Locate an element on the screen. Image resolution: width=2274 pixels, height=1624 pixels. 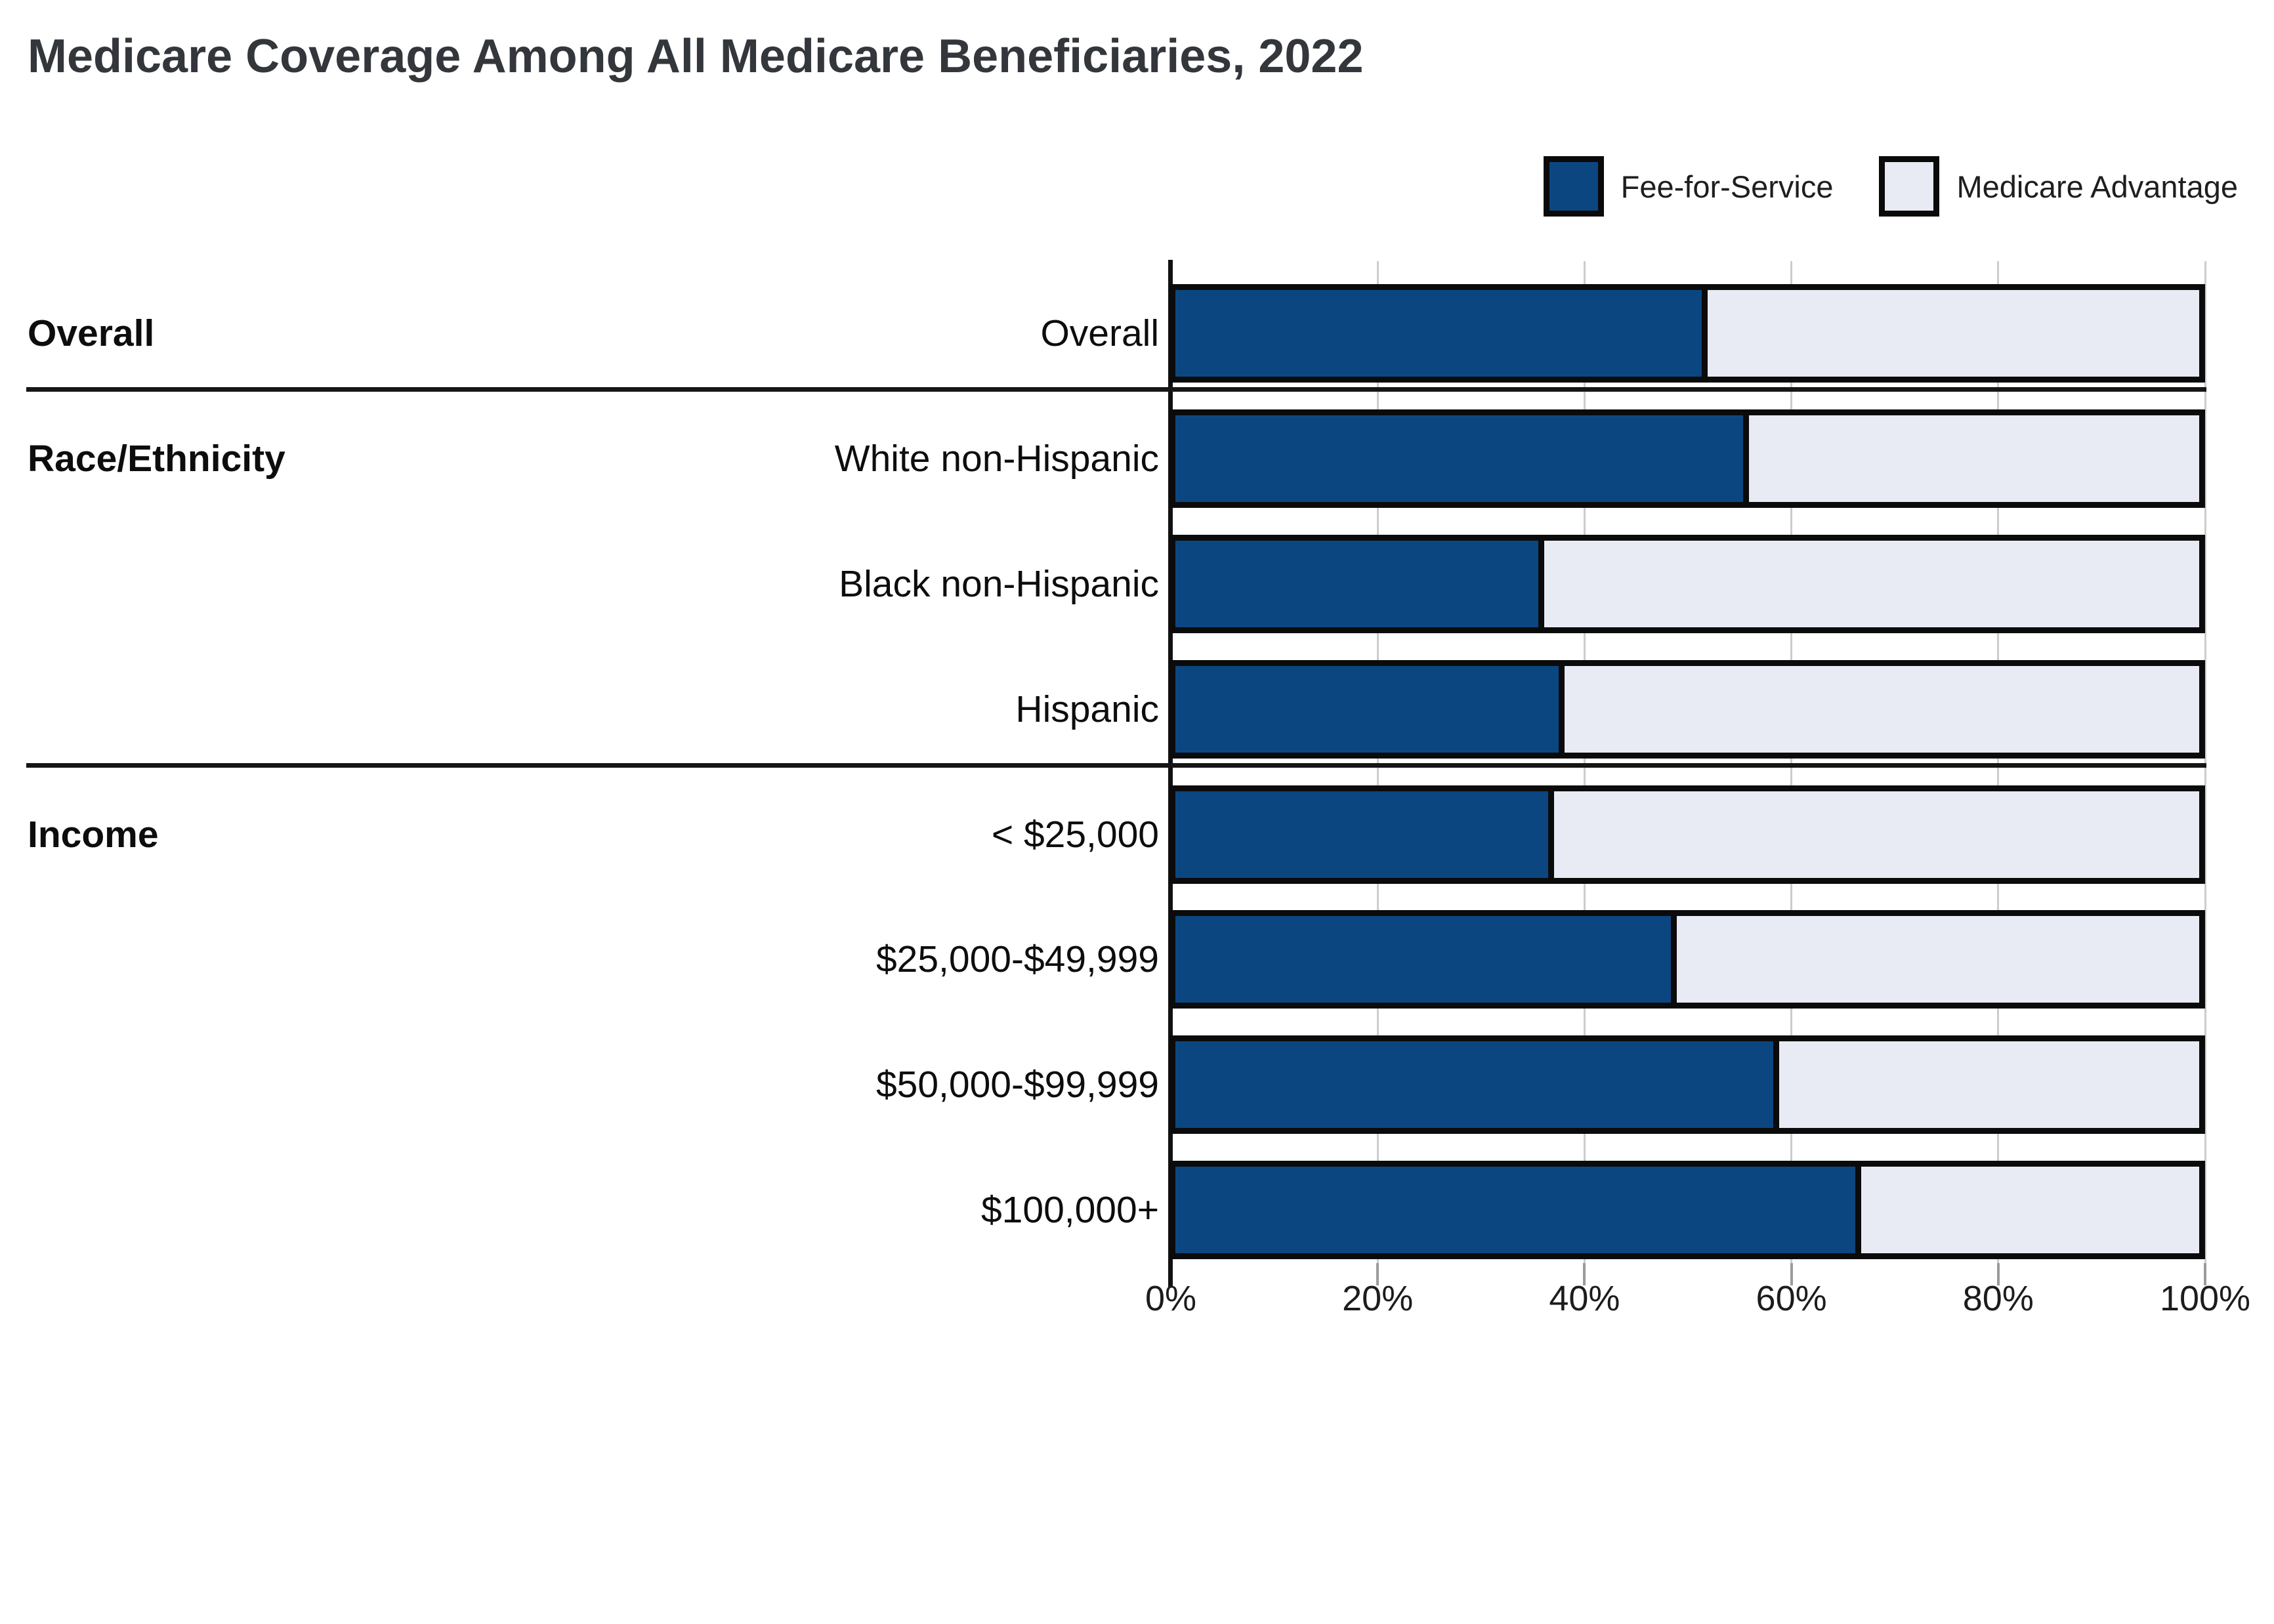
row-label-0: Overall is located at coordinates (1099, 333).